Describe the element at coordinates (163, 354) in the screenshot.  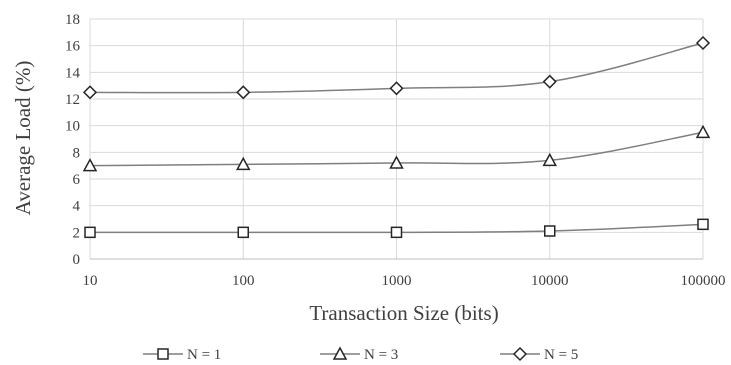
I see `legend-marker-square` at that location.